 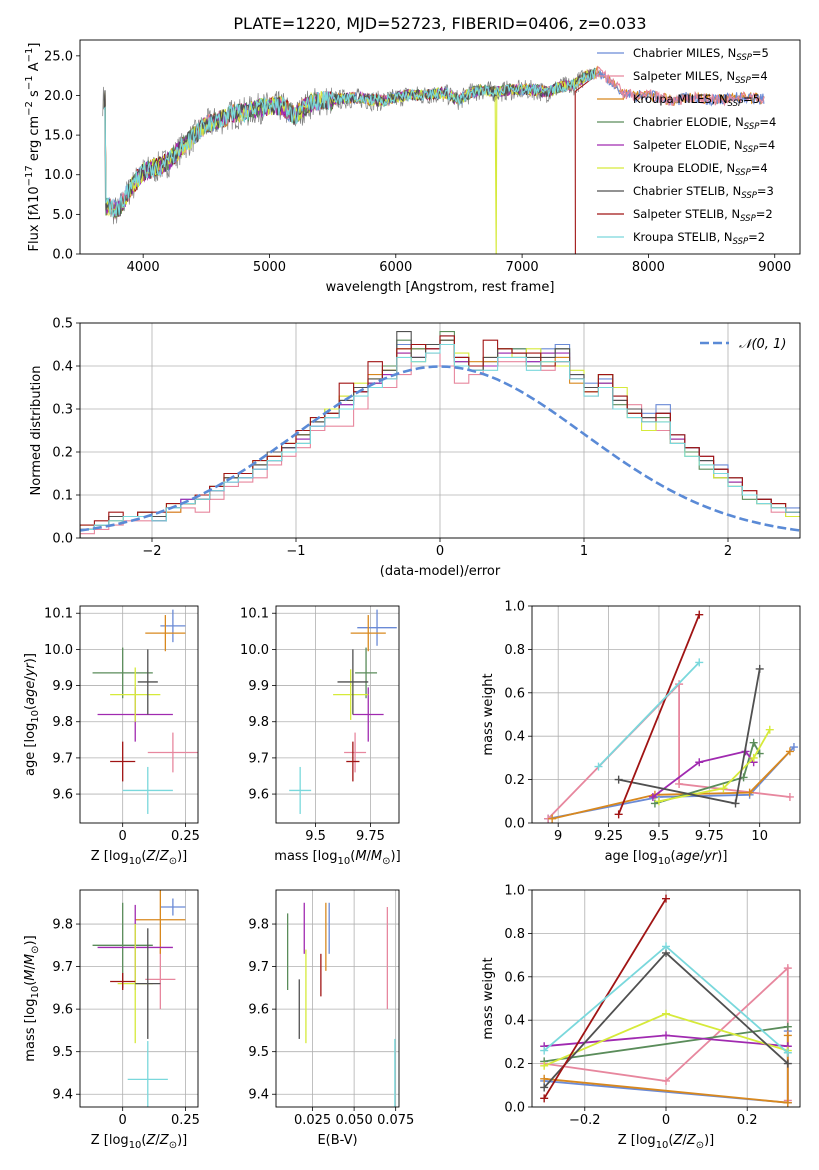 What do you see at coordinates (699, 762) in the screenshot?
I see `weight-marker-salpeter_elodie` at bounding box center [699, 762].